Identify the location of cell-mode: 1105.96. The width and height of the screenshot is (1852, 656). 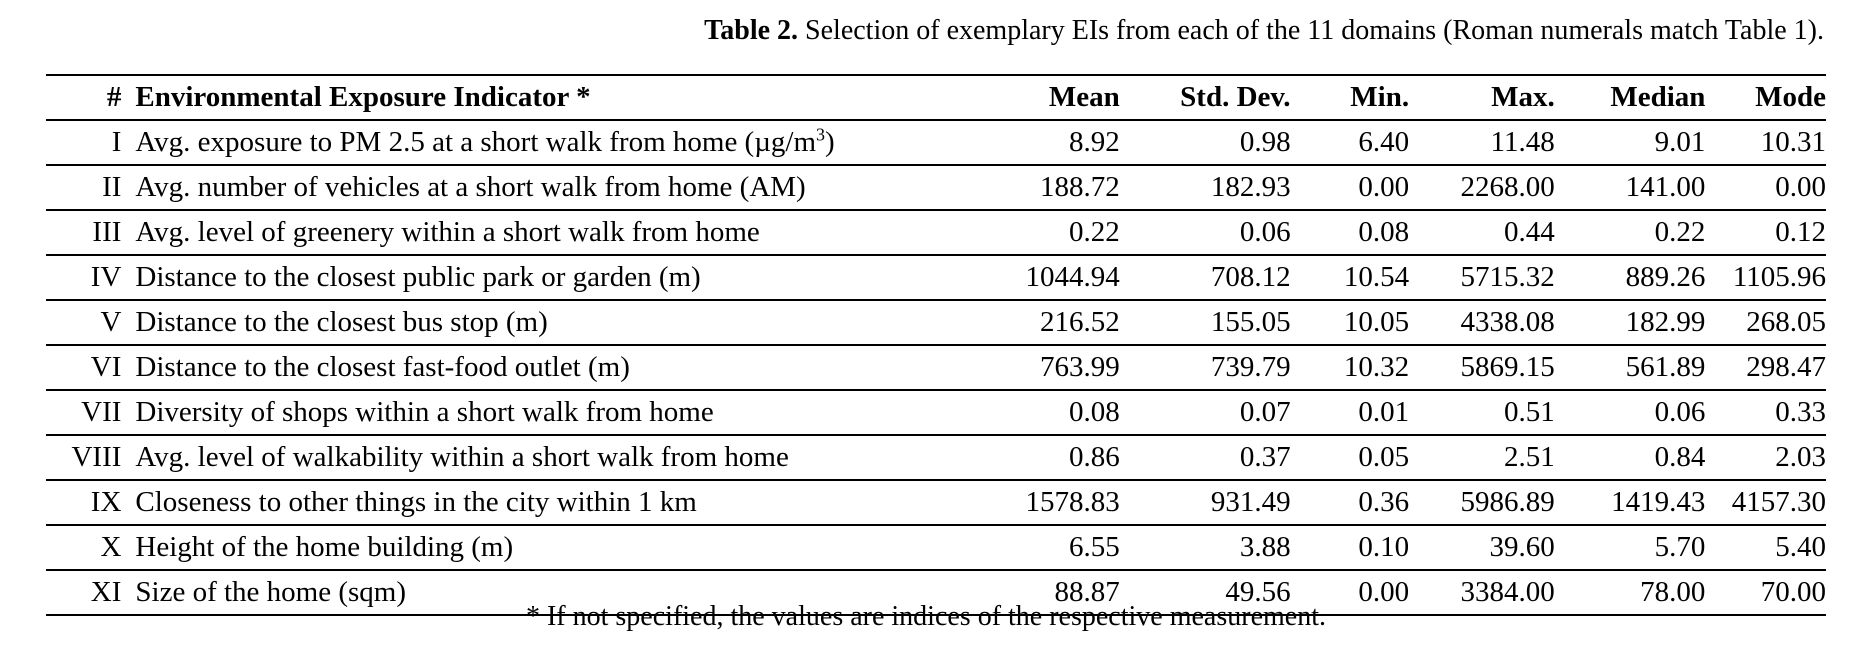
(1779, 277).